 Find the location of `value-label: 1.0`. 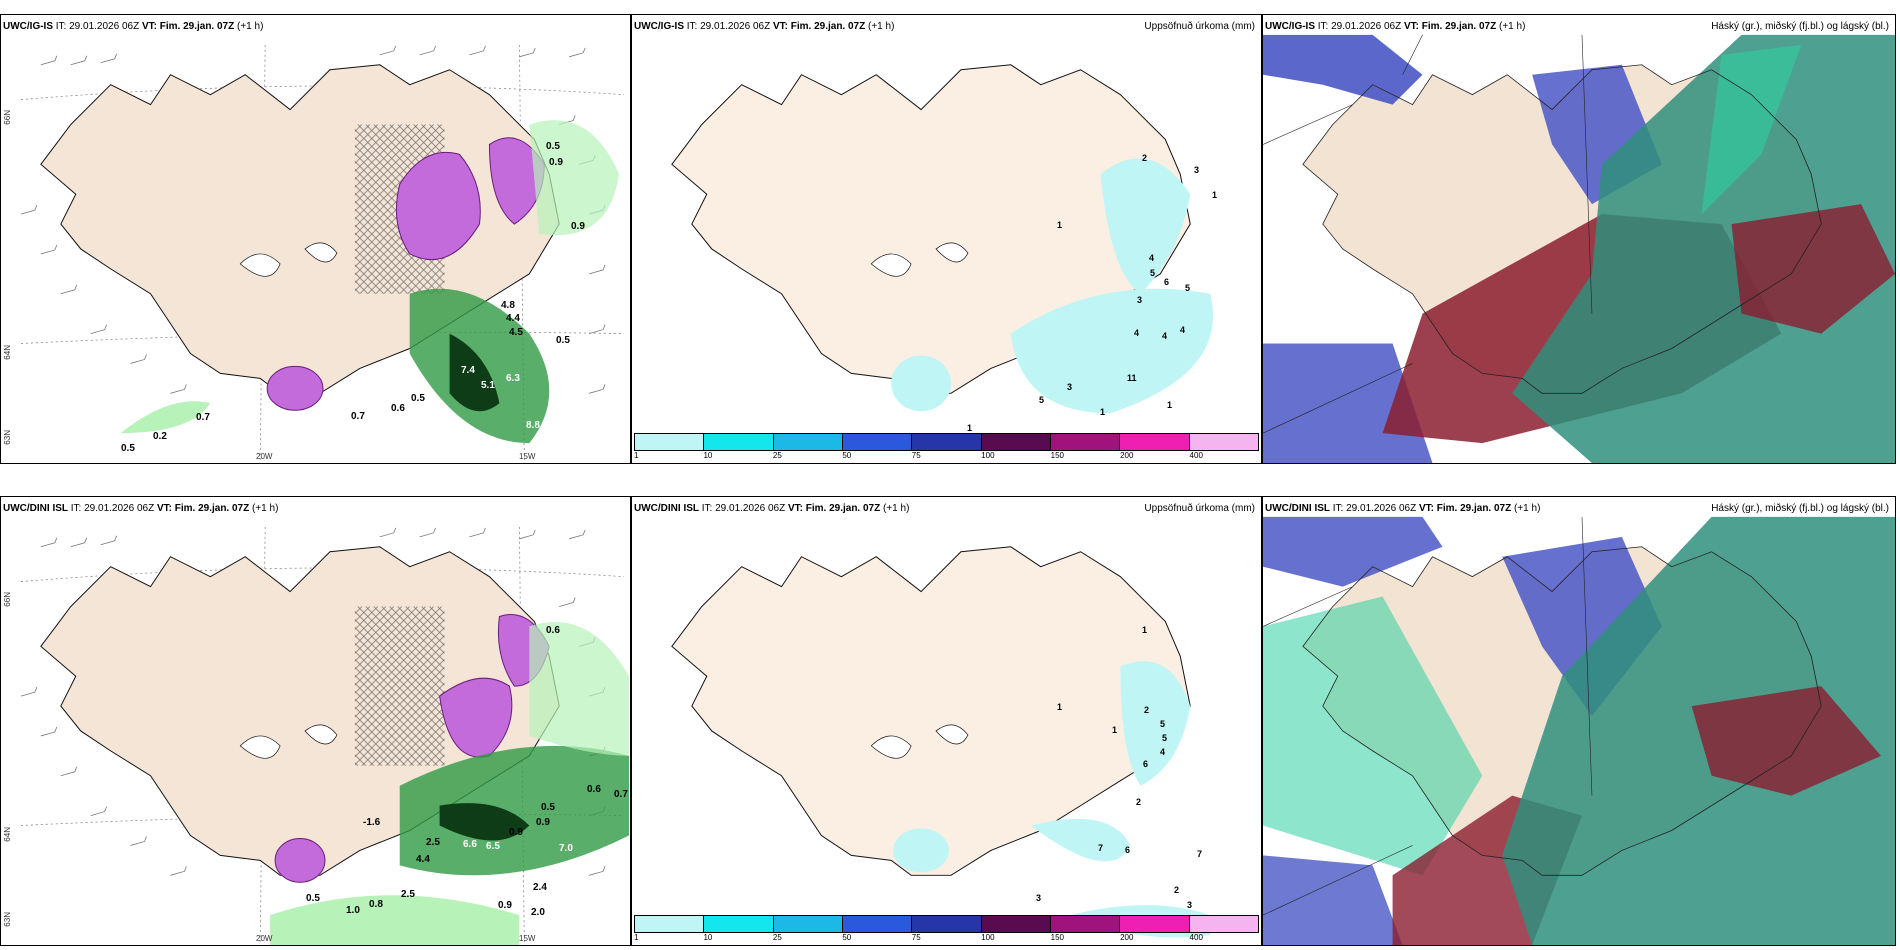

value-label: 1.0 is located at coordinates (353, 910).